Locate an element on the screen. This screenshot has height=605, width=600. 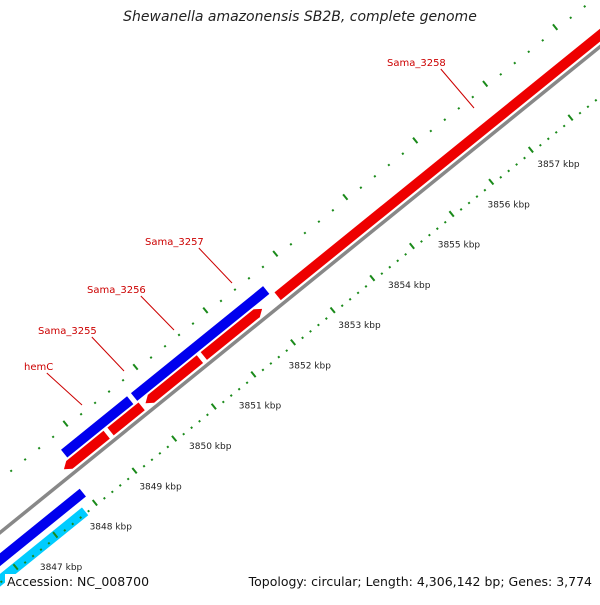
gene-label-sama-3257: Sama_3257 is located at coordinates (174, 242).